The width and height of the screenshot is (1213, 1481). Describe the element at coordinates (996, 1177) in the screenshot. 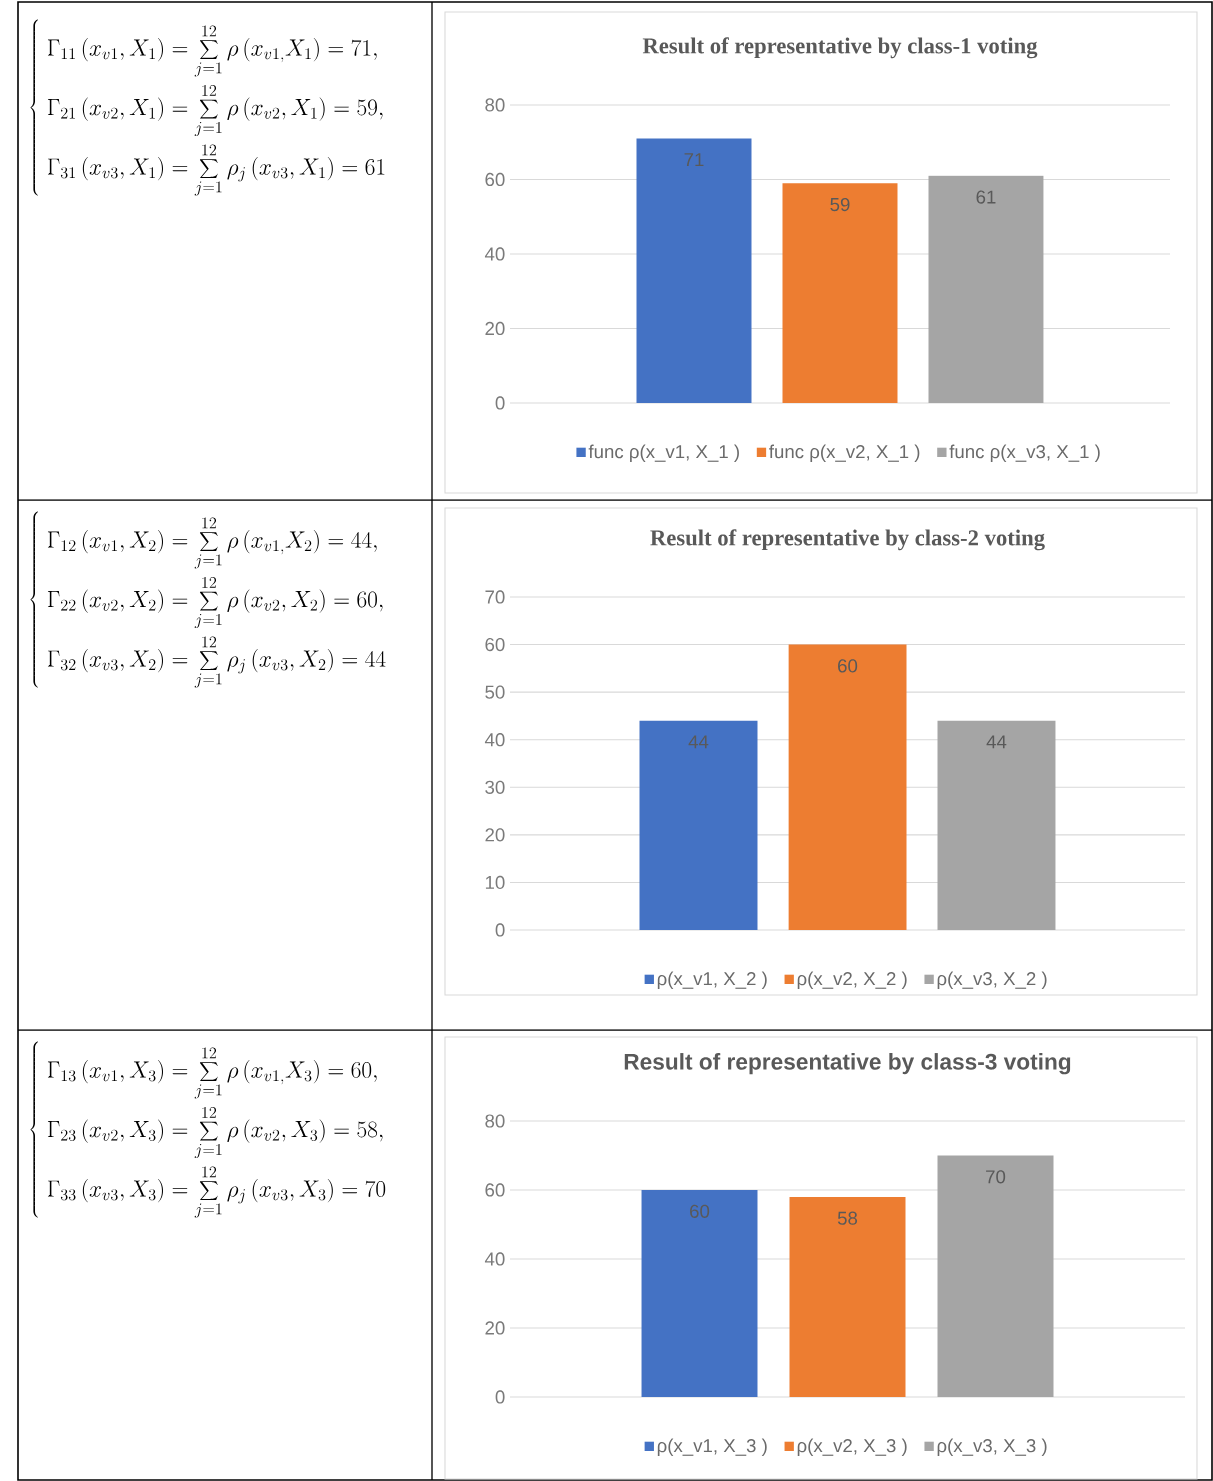

I see `data-label: 70` at that location.